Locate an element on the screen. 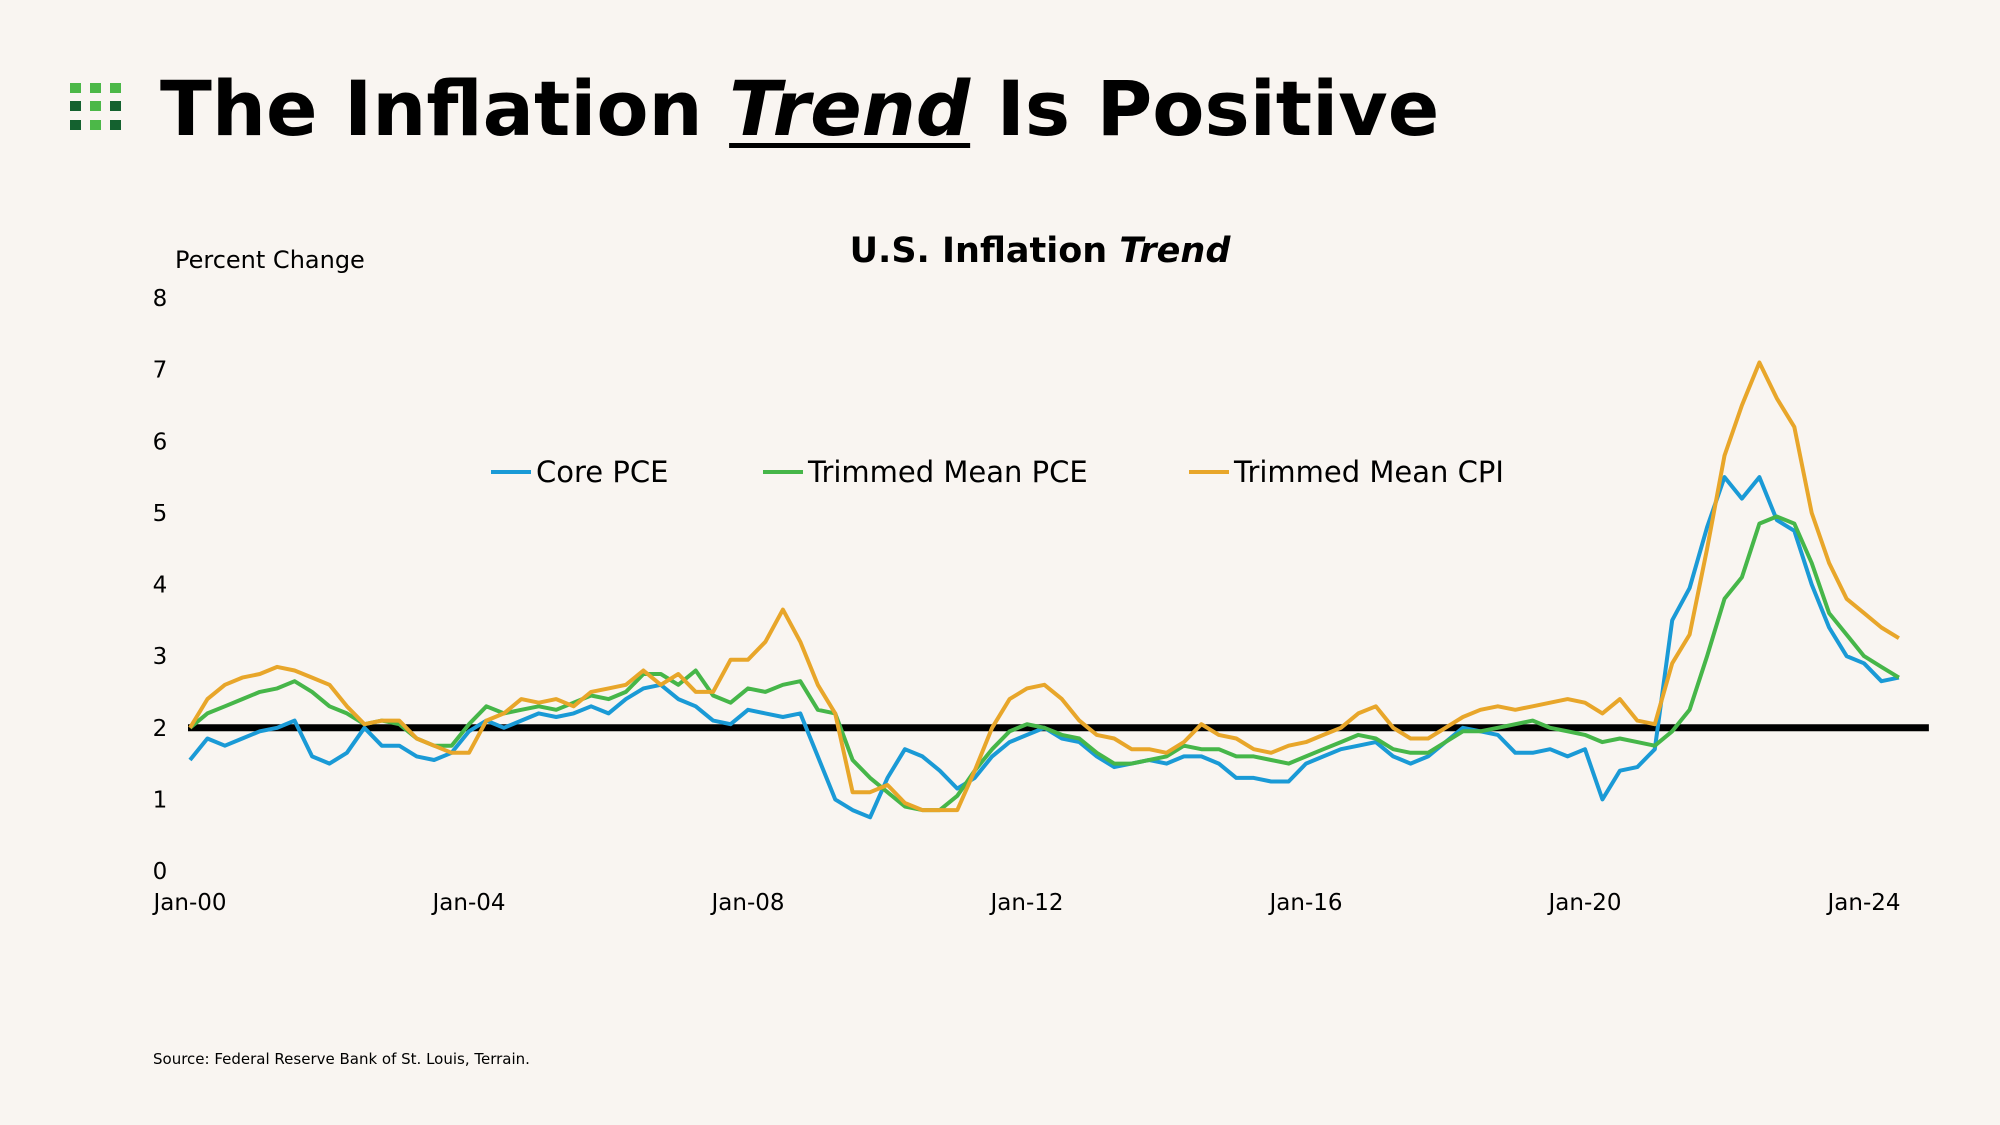 This screenshot has width=2000, height=1125. x-tick-label: Jan-20 is located at coordinates (1583, 903).